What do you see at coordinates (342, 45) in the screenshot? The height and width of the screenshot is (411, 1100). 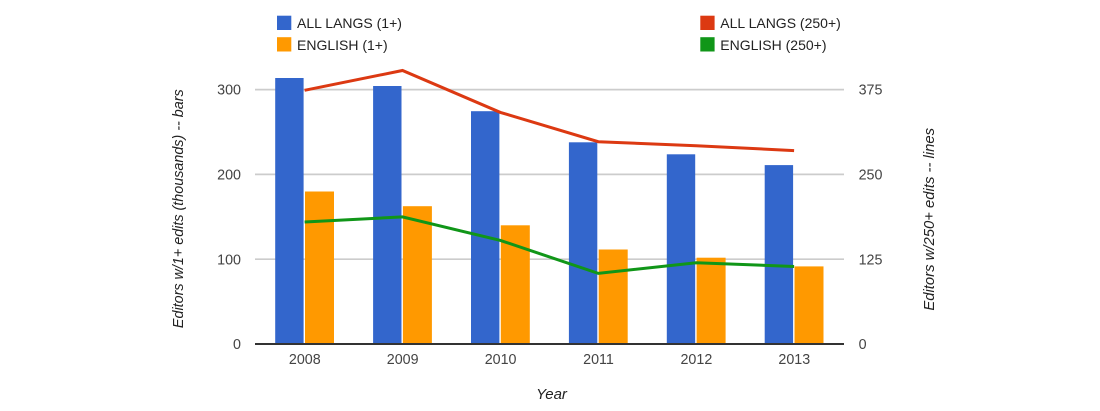 I see `svg-text: ENGLISH (1+)` at bounding box center [342, 45].